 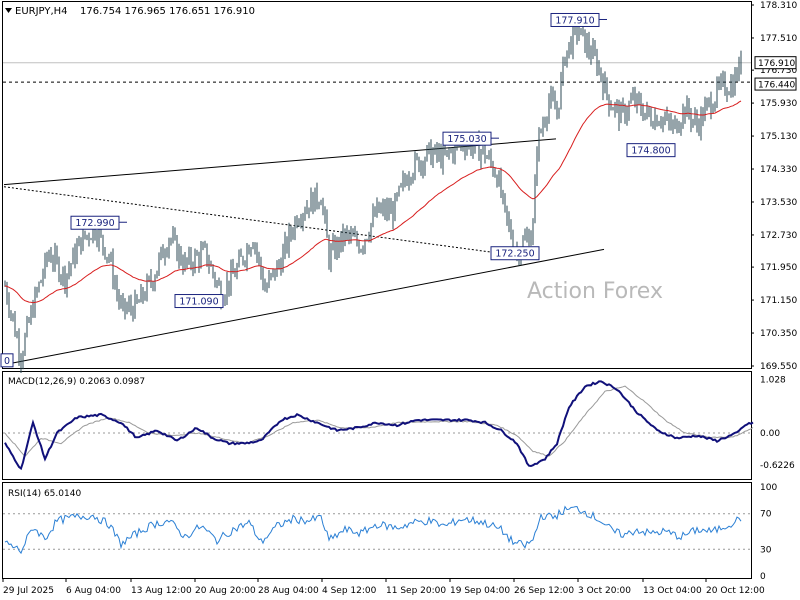 I want to click on price-label-text: 172.990, so click(x=94, y=223).